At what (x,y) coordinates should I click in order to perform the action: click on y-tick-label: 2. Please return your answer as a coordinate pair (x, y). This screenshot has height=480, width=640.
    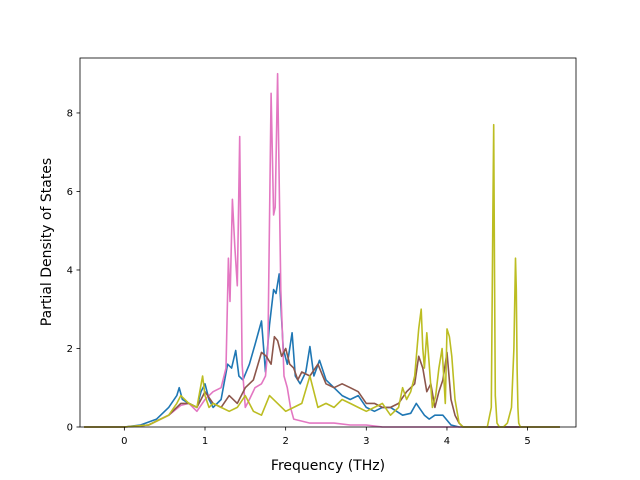
    Looking at the image, I should click on (70, 349).